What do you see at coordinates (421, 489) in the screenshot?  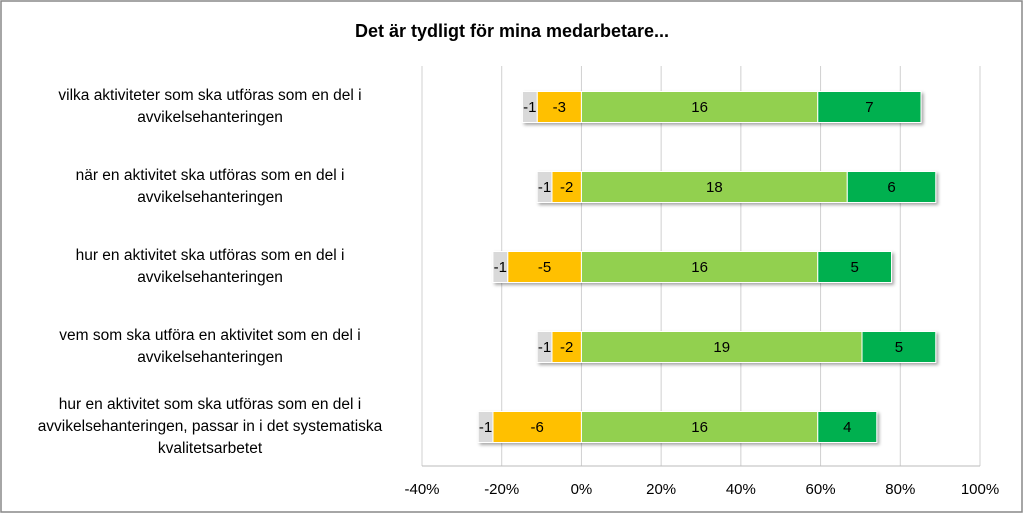 I see `x-tick-label: -40%` at bounding box center [421, 489].